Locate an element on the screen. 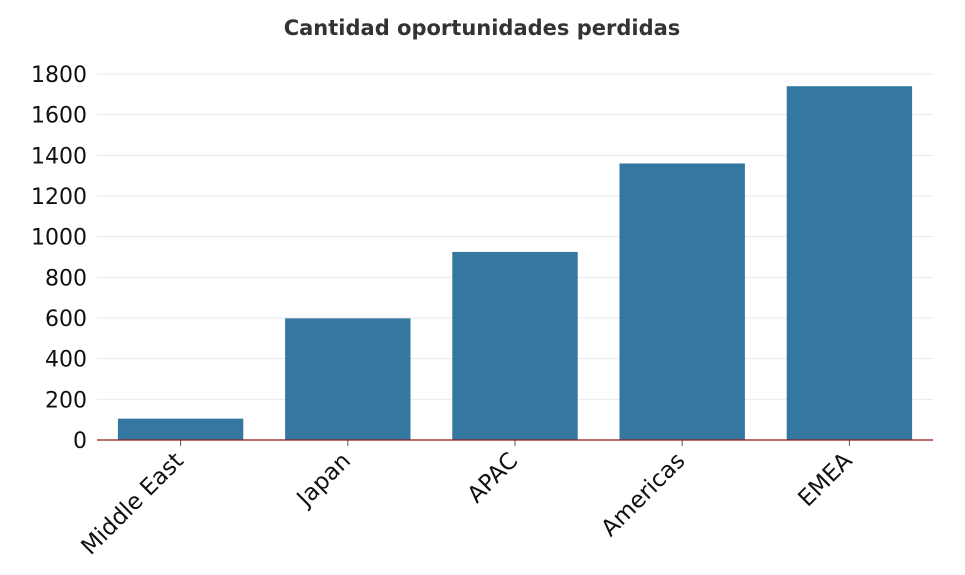  y-tick-label: 400 is located at coordinates (66, 360).